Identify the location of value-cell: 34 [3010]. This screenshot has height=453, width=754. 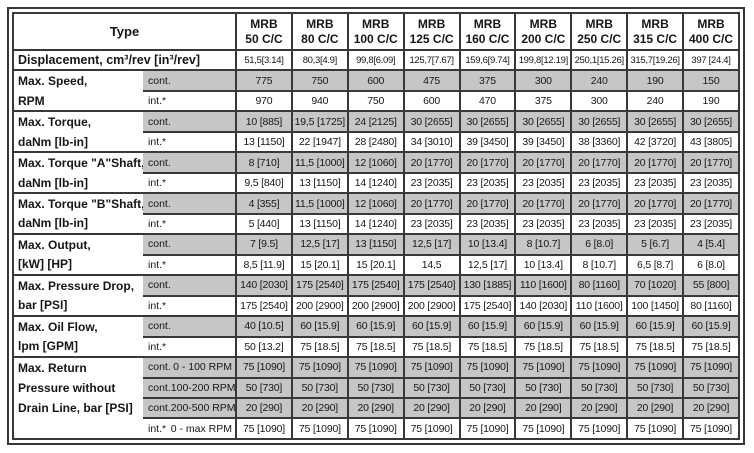
(431, 142).